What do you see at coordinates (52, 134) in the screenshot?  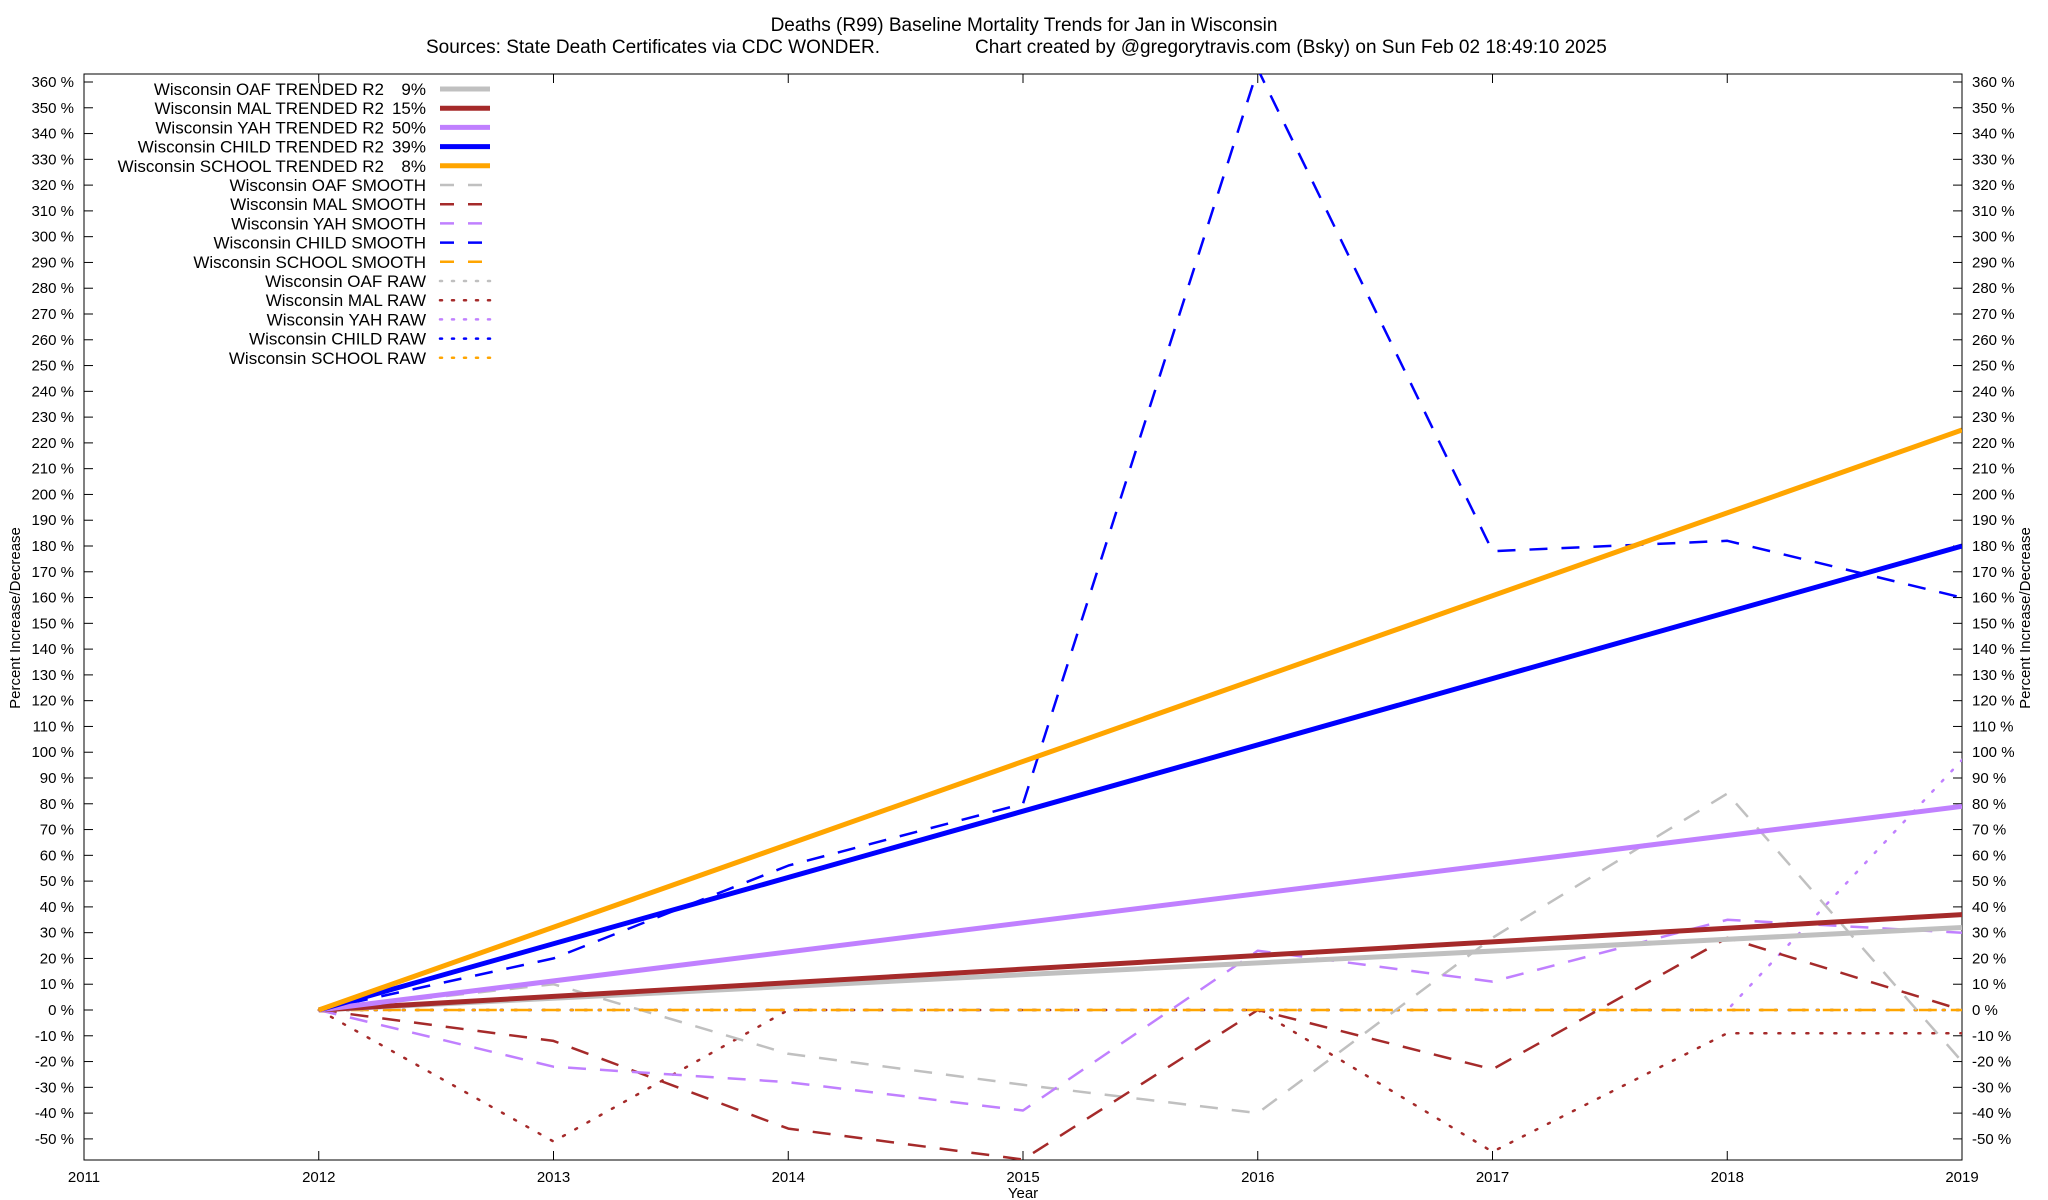 I see `y-tick-label-left: 340 %` at bounding box center [52, 134].